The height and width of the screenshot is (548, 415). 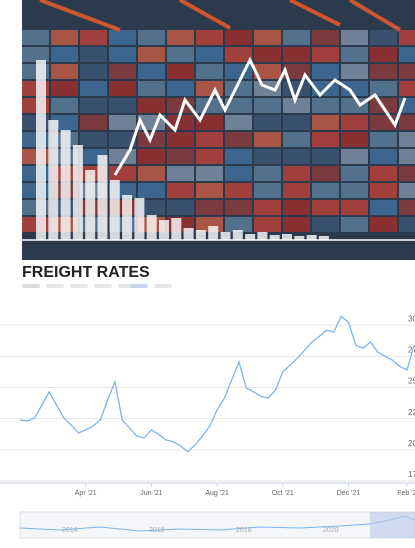 I want to click on navigator-range, so click(x=392, y=525).